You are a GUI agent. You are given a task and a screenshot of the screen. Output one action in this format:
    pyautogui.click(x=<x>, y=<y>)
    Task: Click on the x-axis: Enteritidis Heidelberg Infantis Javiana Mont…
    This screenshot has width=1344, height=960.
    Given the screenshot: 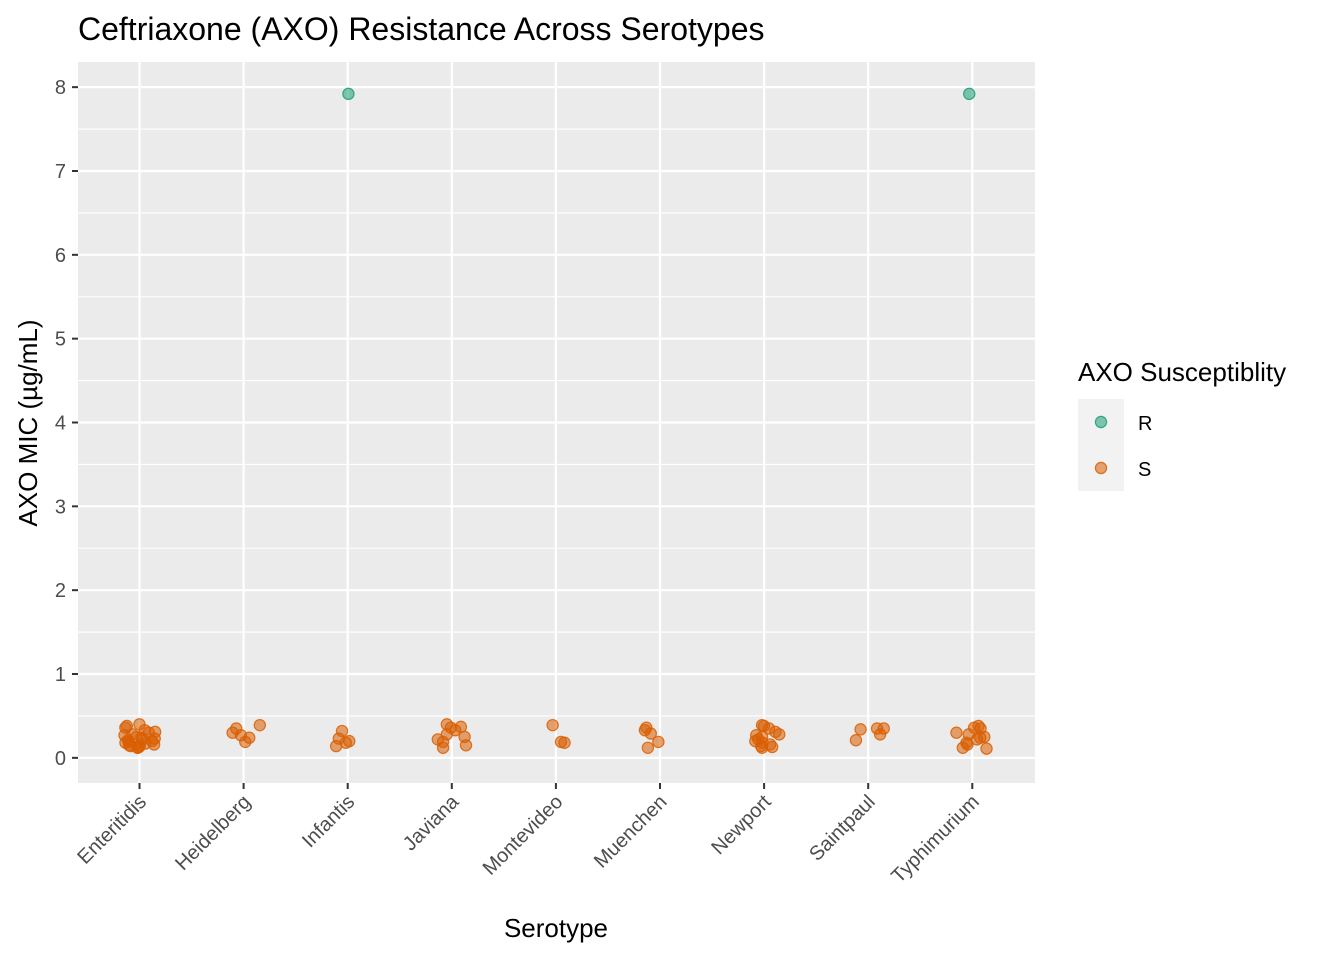 What is the action you would take?
    pyautogui.click(x=528, y=835)
    